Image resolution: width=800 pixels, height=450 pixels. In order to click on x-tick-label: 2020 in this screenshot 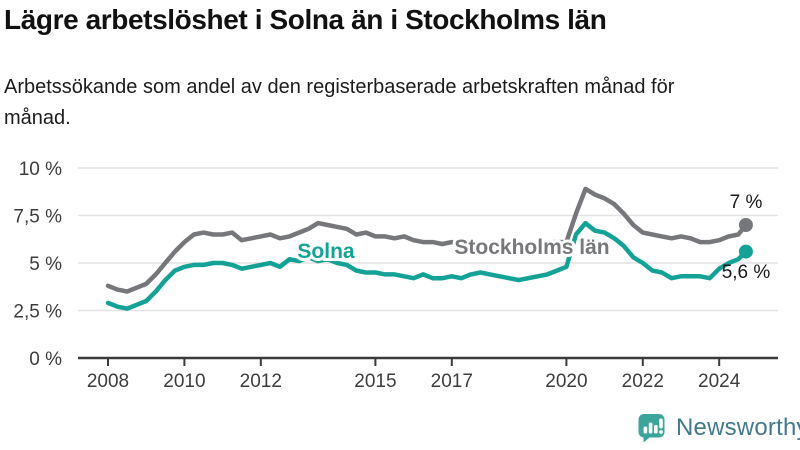, I will do `click(566, 381)`.